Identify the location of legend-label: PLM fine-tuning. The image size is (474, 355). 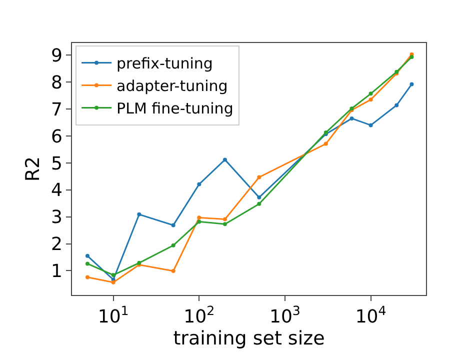
(175, 109).